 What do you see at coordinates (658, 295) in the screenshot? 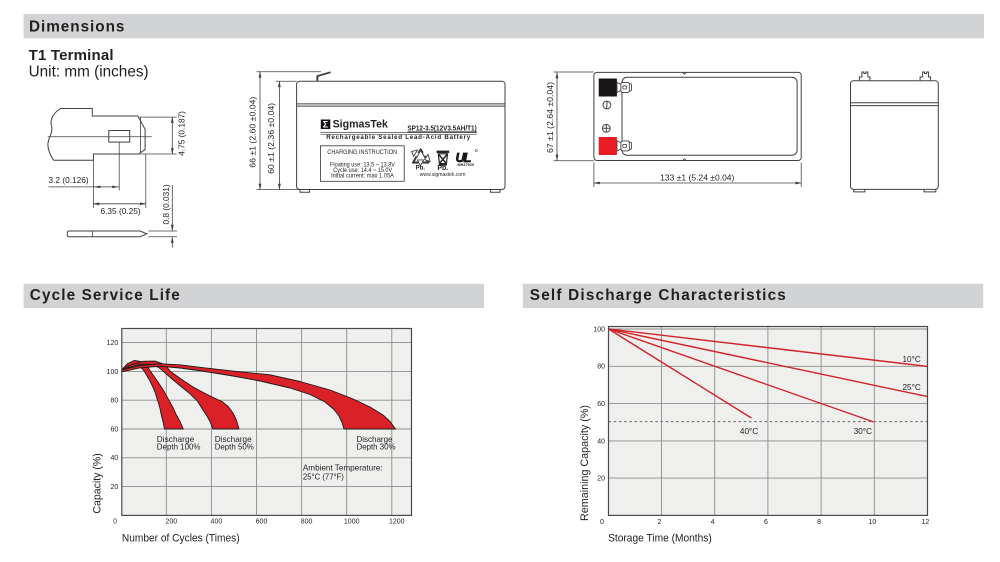
I see `svg-text: Self Discharge Characteristics` at bounding box center [658, 295].